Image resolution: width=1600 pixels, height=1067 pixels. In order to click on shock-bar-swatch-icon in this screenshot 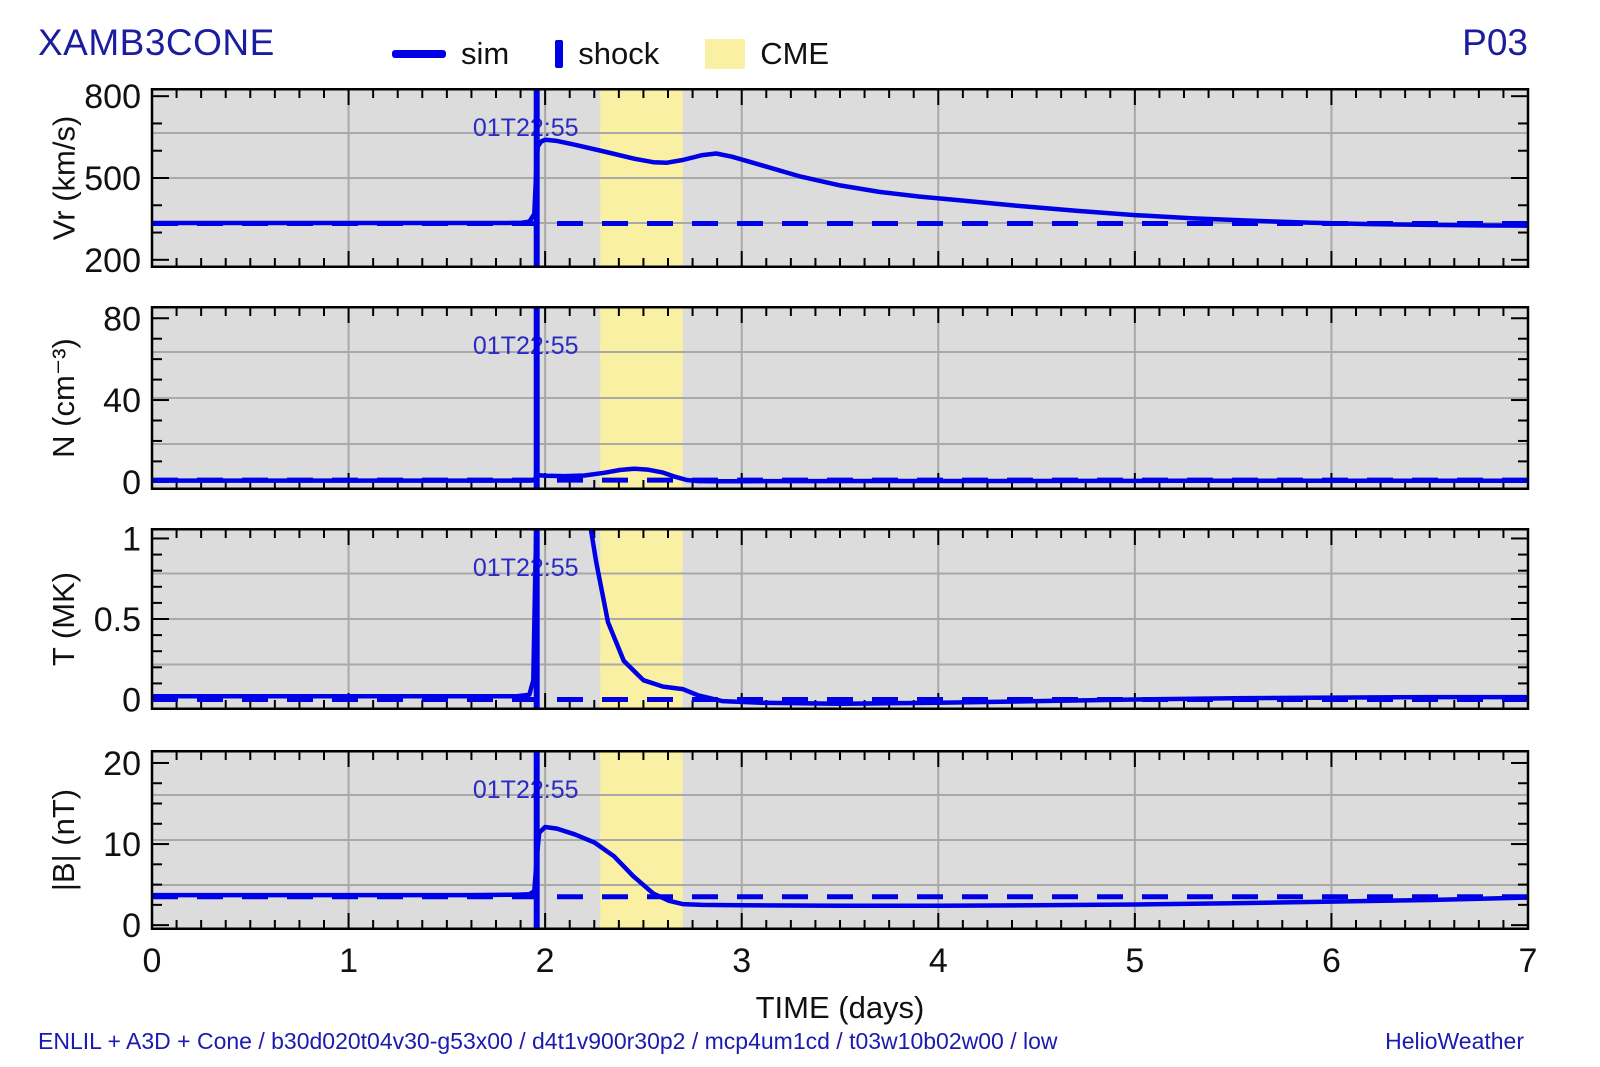, I will do `click(559, 54)`.